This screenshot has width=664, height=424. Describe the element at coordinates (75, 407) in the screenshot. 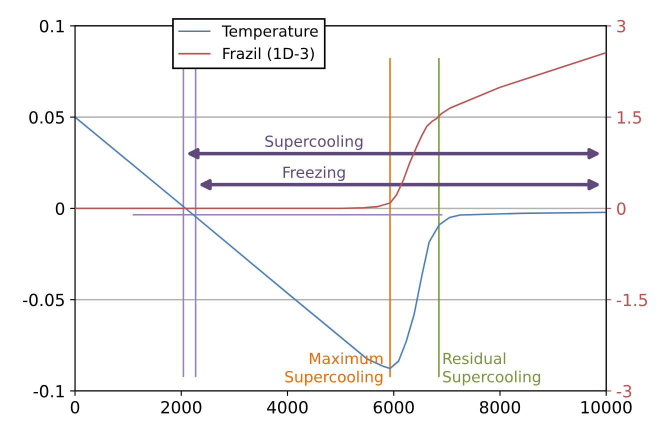

I see `x-tick-label: 0` at that location.